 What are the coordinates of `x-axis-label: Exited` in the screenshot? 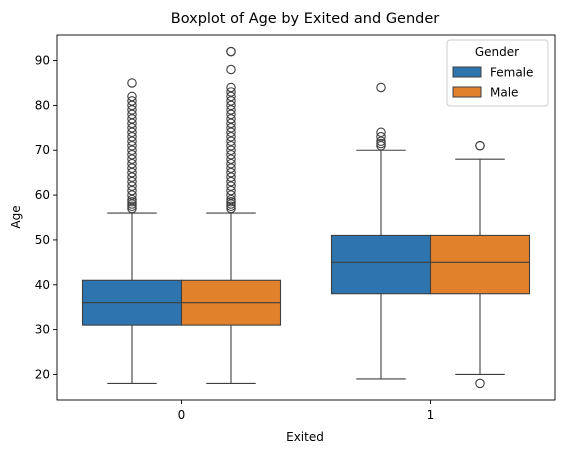 It's located at (305, 437).